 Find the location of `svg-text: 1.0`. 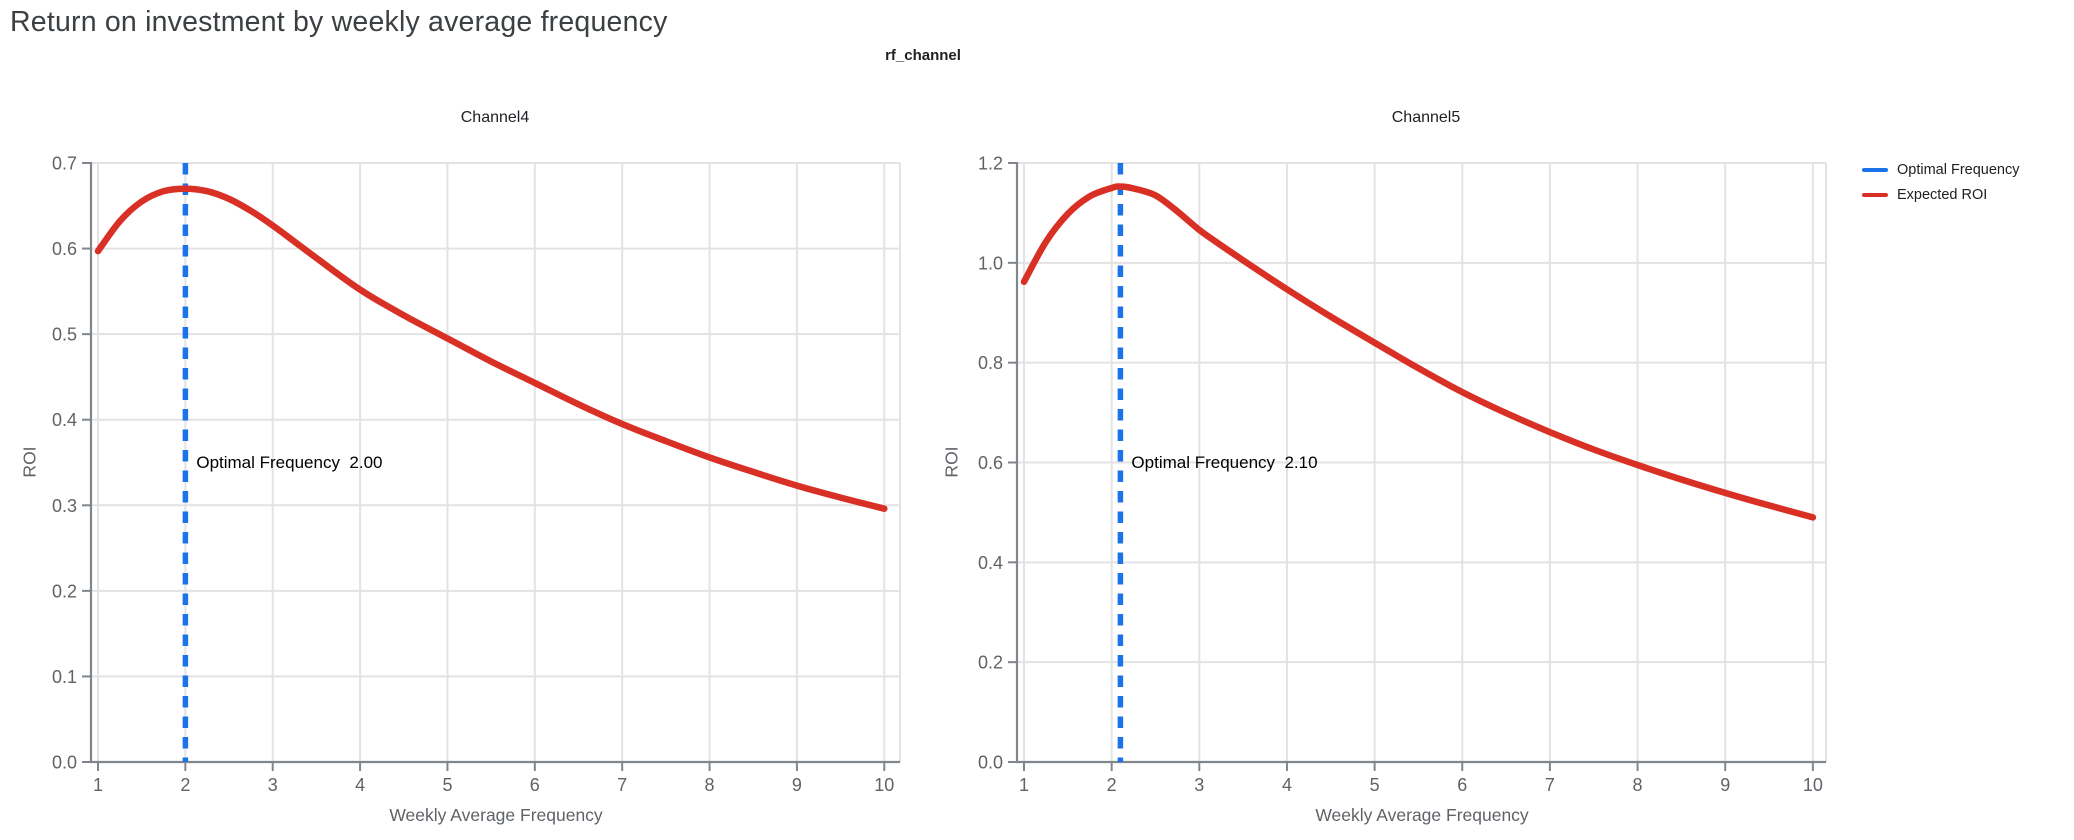

svg-text: 1.0 is located at coordinates (990, 263).